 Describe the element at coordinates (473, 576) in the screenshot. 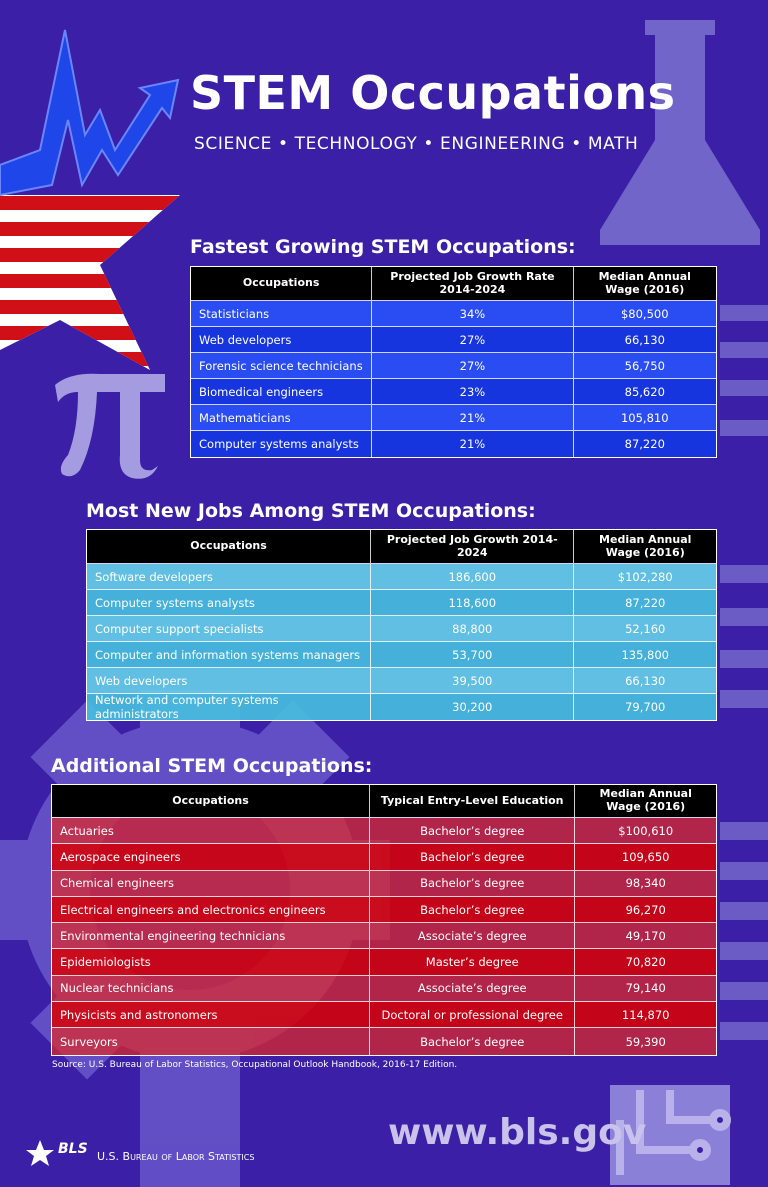

I see `table-cell: 186,600` at that location.